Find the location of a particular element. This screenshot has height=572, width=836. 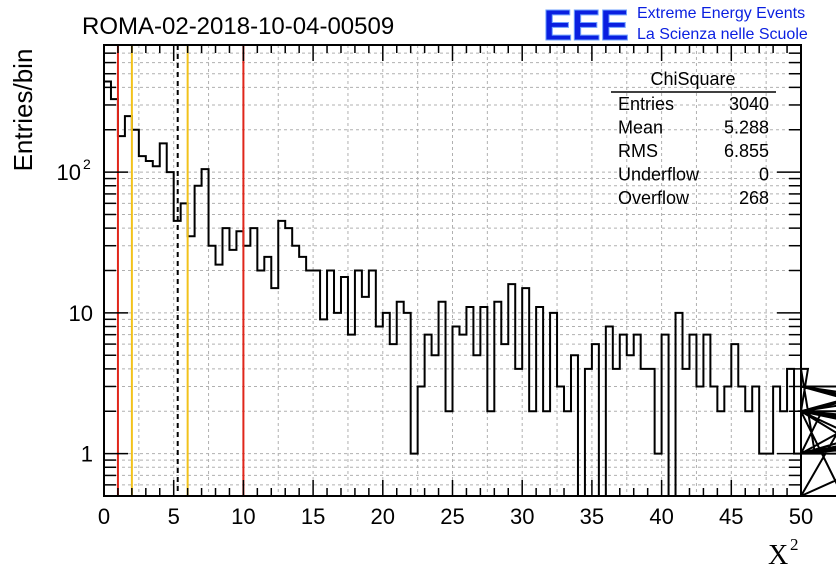

eee-logo-mark: EEE is located at coordinates (585, 25).